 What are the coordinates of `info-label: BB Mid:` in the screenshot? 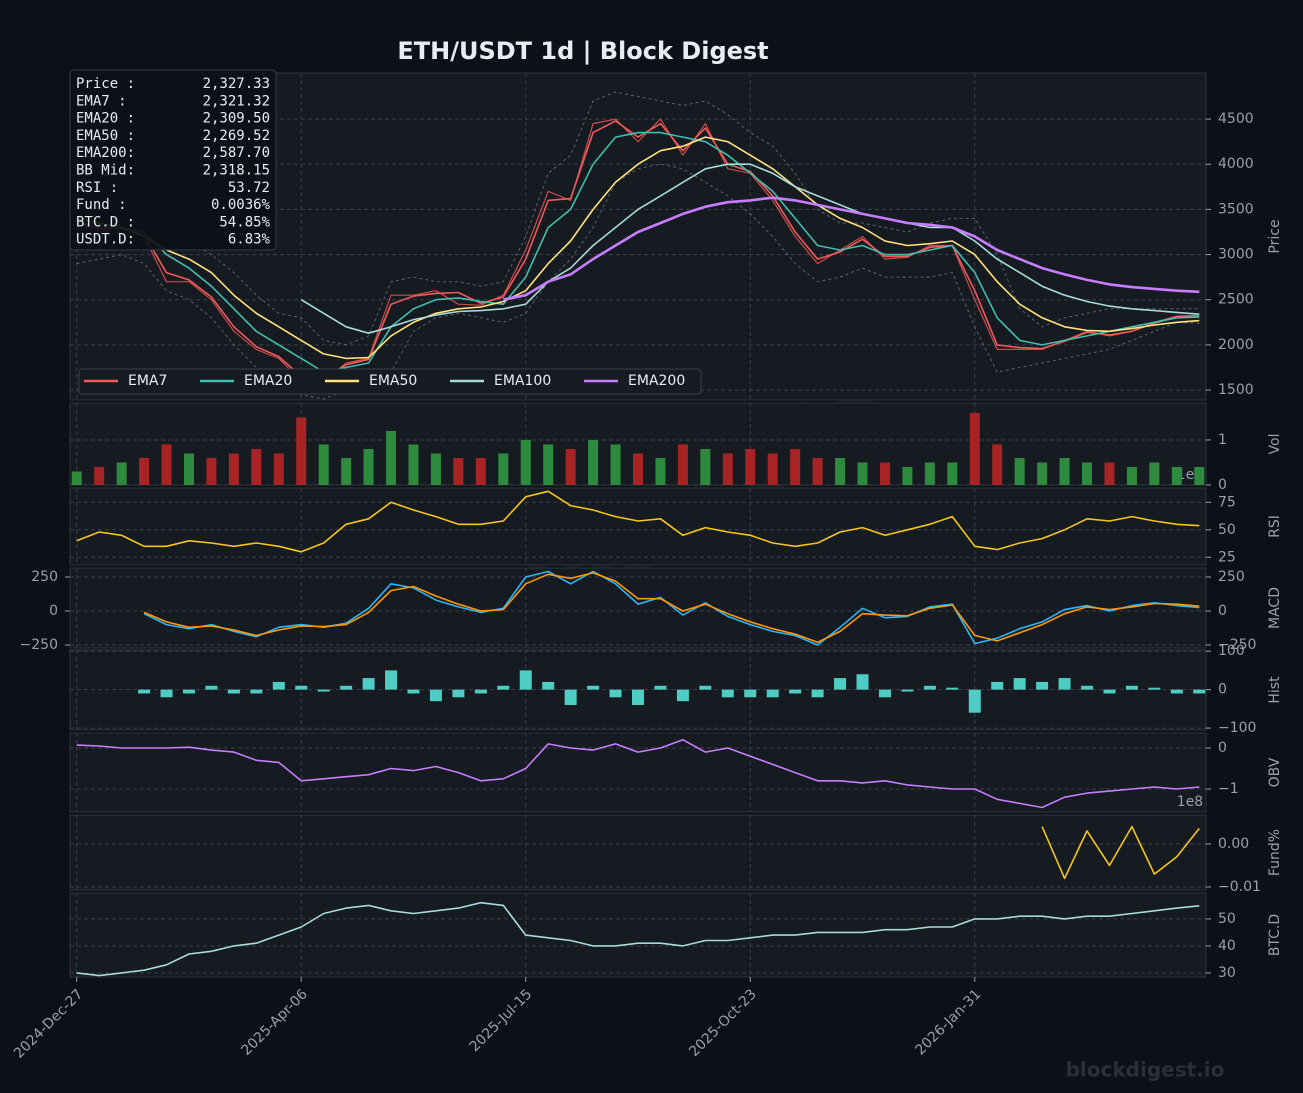 It's located at (105, 171).